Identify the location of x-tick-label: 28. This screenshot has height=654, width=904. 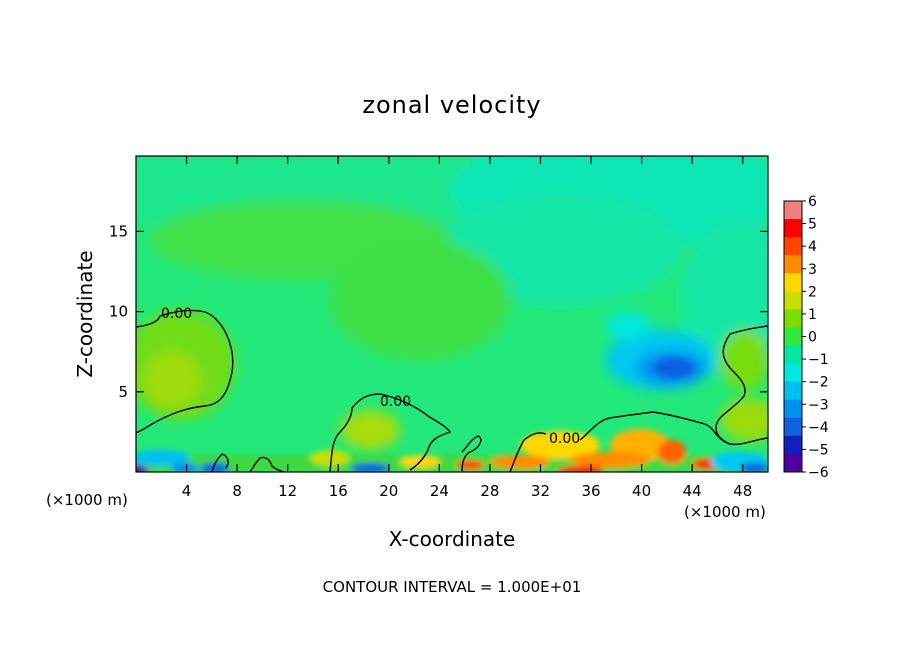
(489, 491).